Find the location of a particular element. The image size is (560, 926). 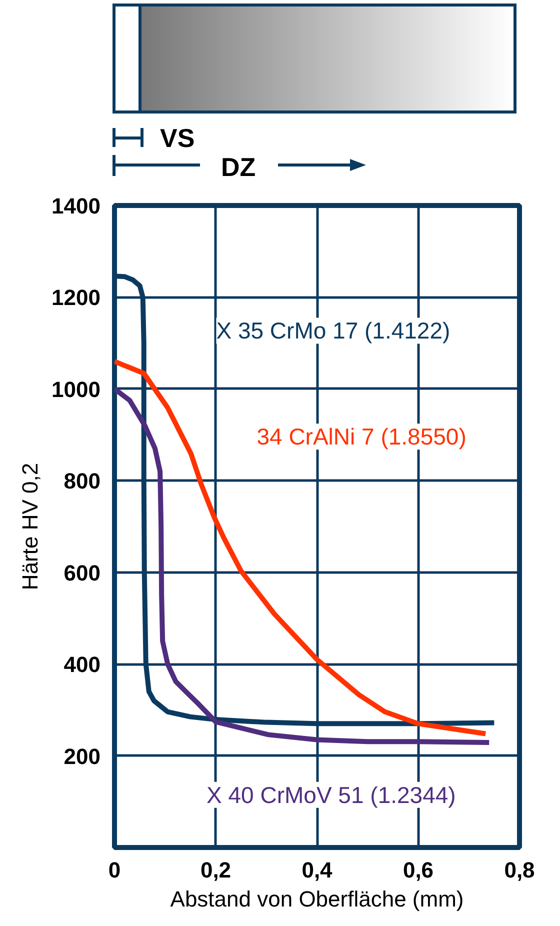

x-tick-label: 0,6 is located at coordinates (418, 870).